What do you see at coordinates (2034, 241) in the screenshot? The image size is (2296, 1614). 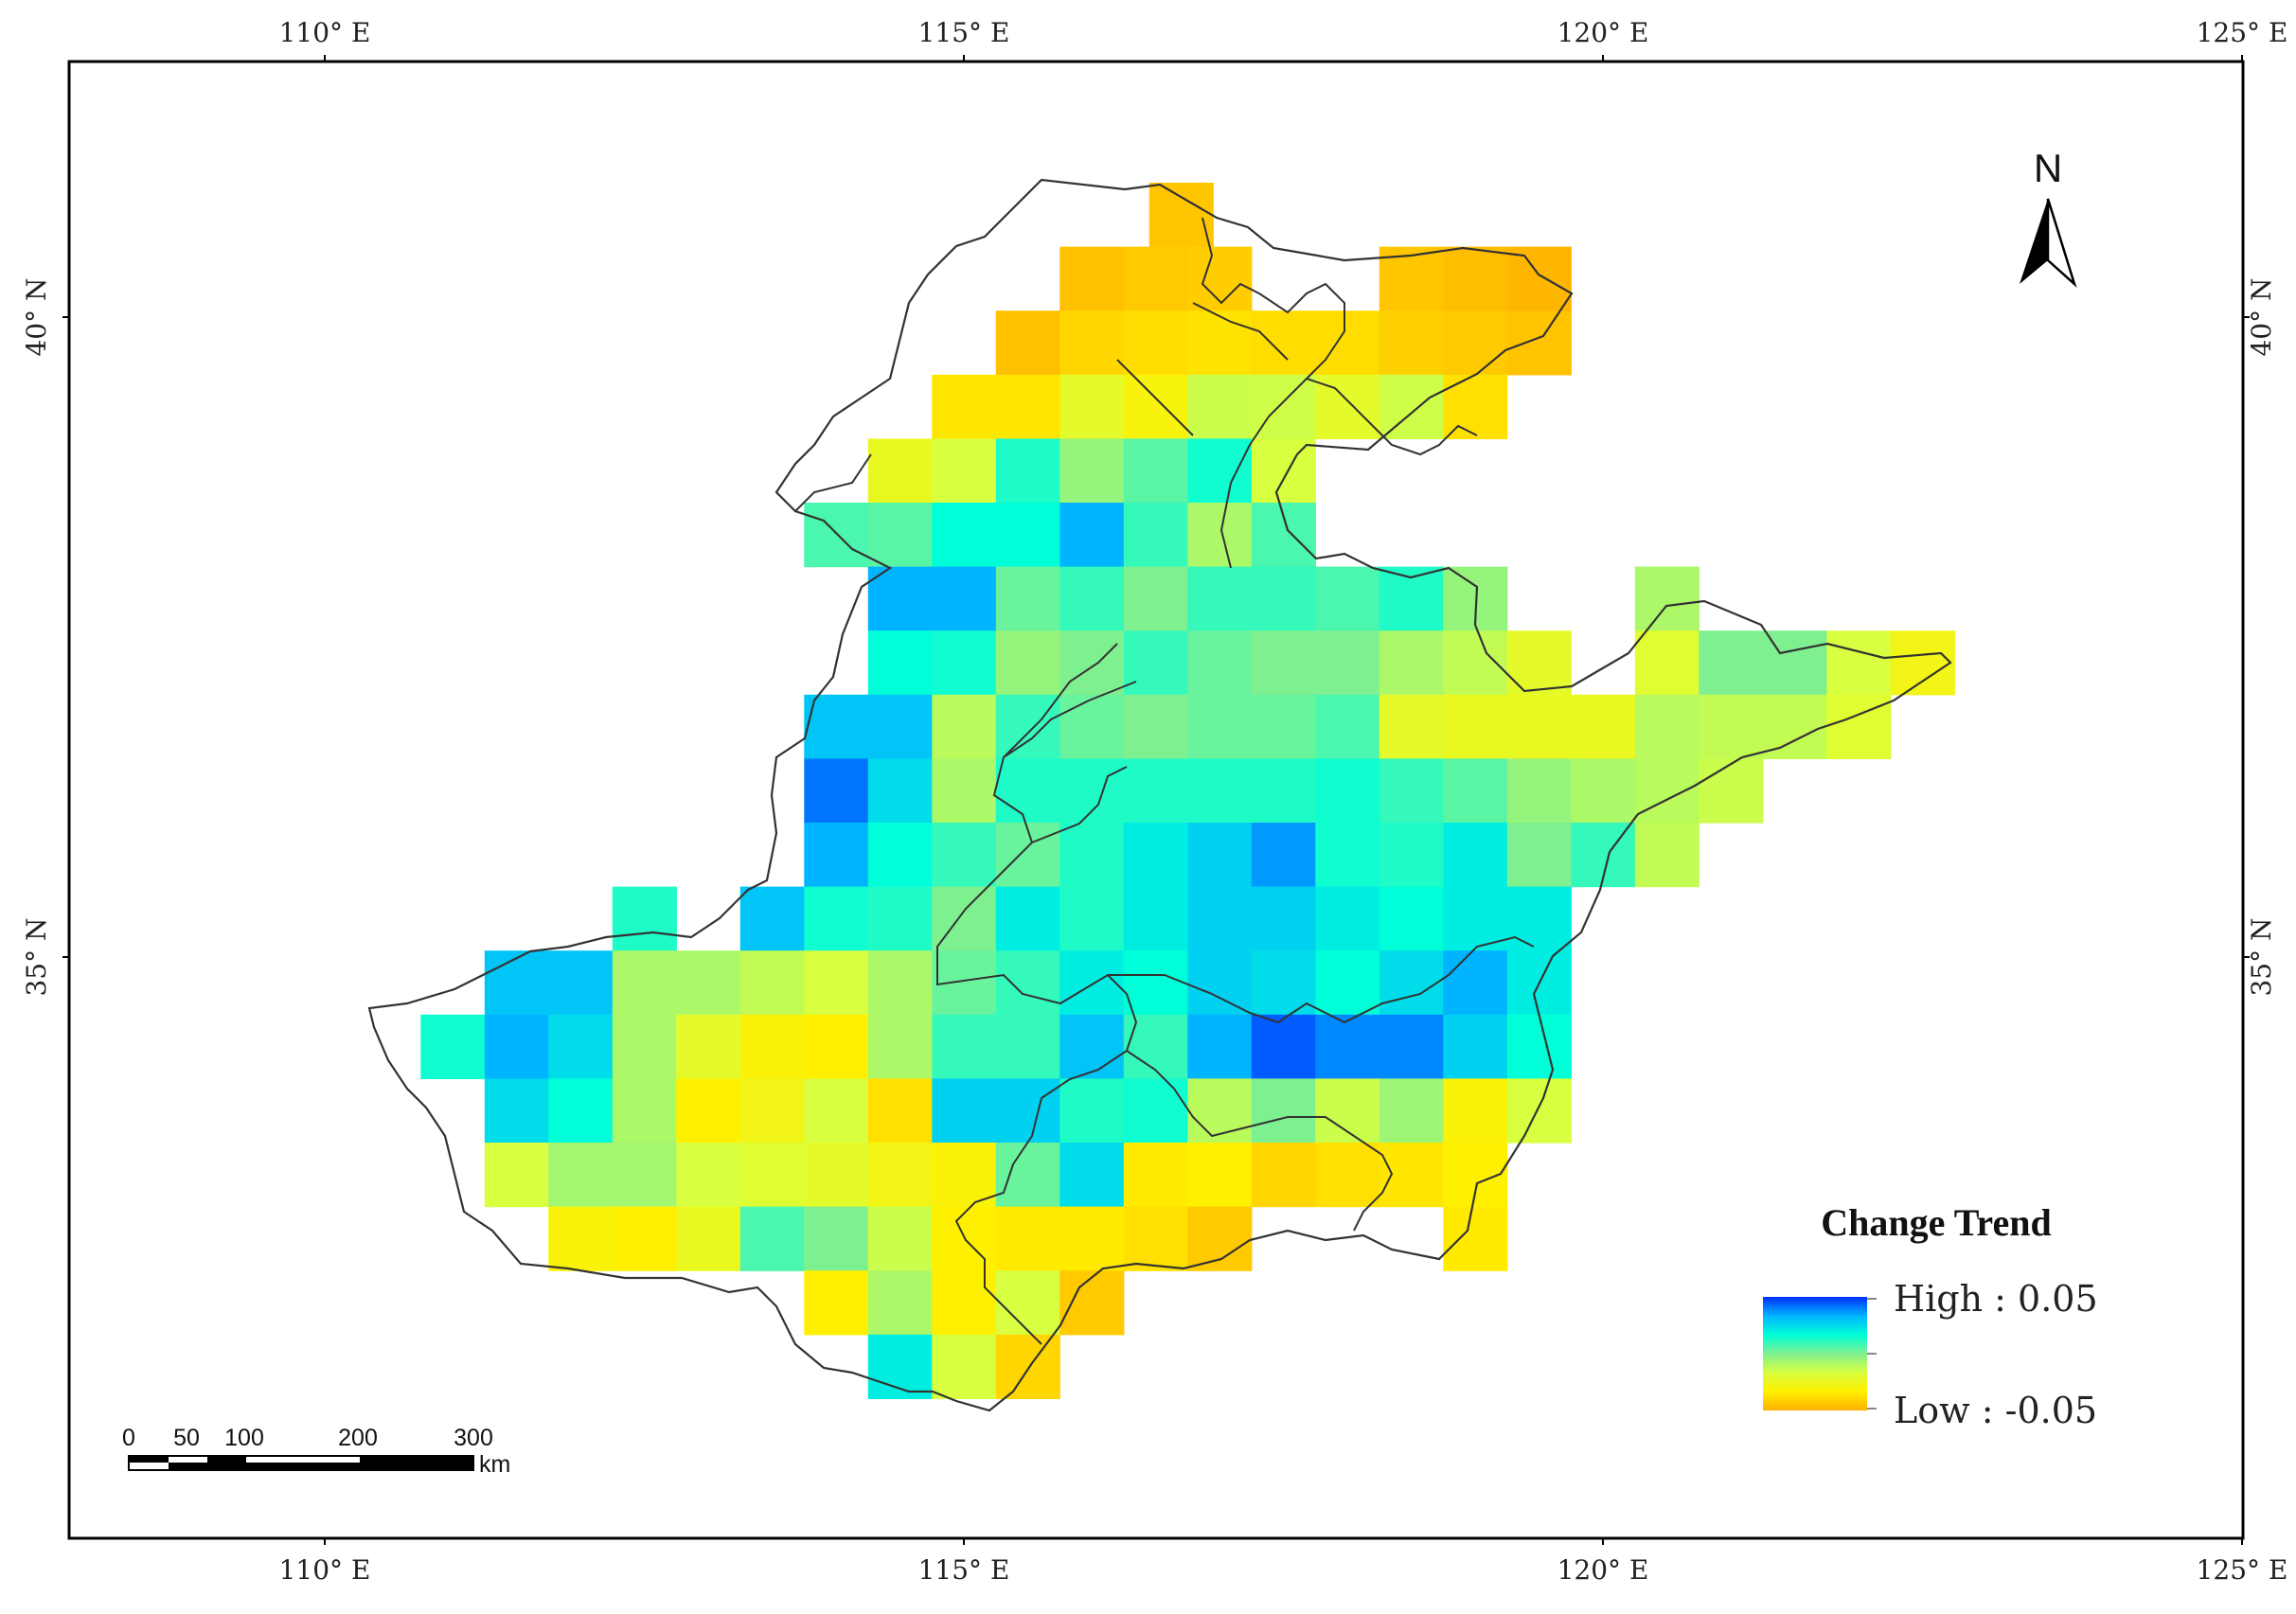 I see `north-arrow-icon` at bounding box center [2034, 241].